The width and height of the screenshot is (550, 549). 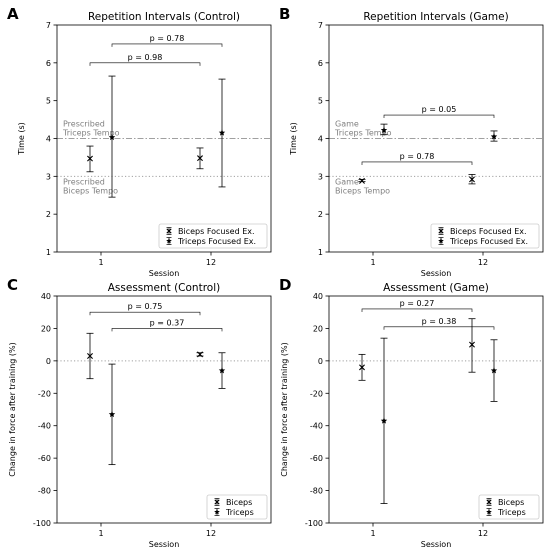 What do you see at coordinates (164, 288) in the screenshot?
I see `chart-title: Assessment (Control)` at bounding box center [164, 288].